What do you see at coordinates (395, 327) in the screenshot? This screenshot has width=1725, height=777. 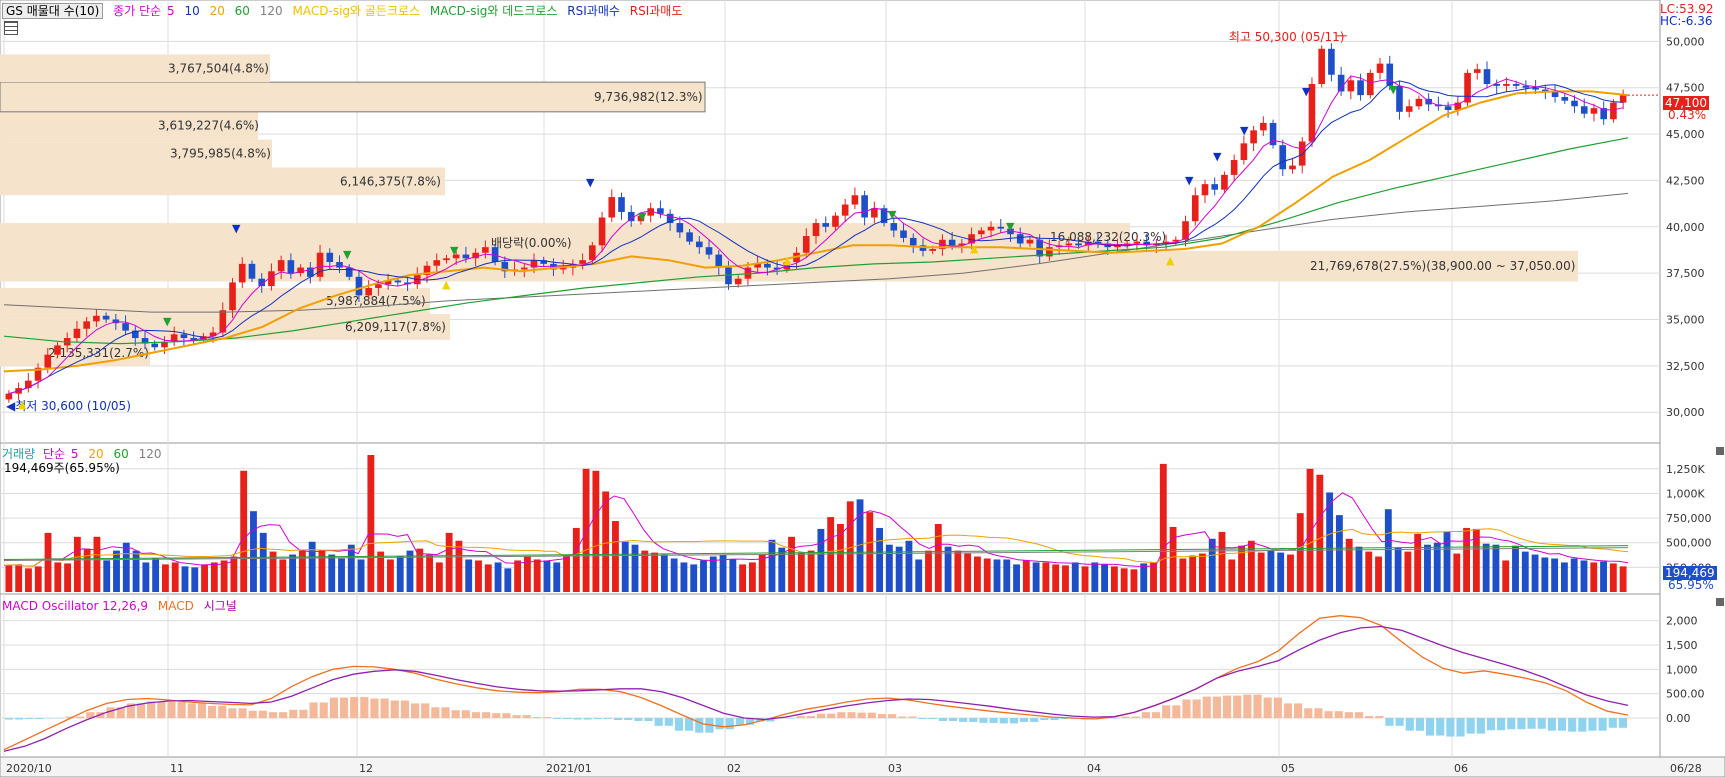 I see `volume-profile-label: 6,209,117(7.8%)` at bounding box center [395, 327].